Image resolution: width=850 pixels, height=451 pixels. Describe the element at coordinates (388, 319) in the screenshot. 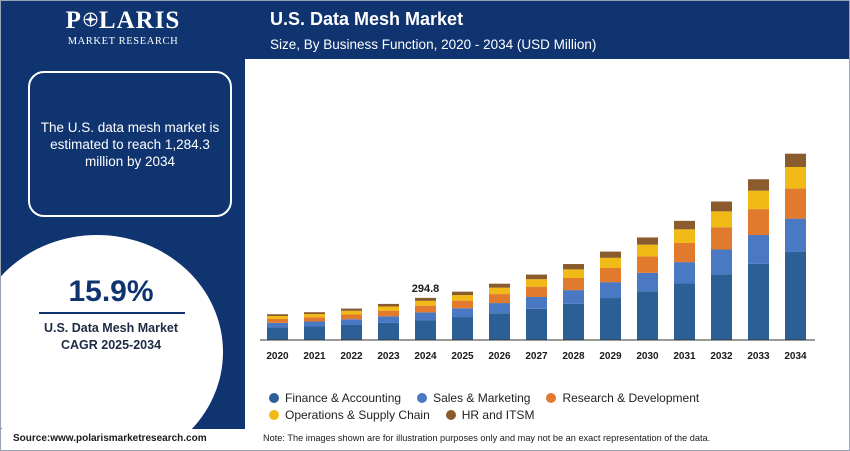

I see `bar-2023-sales-and-marketing` at that location.